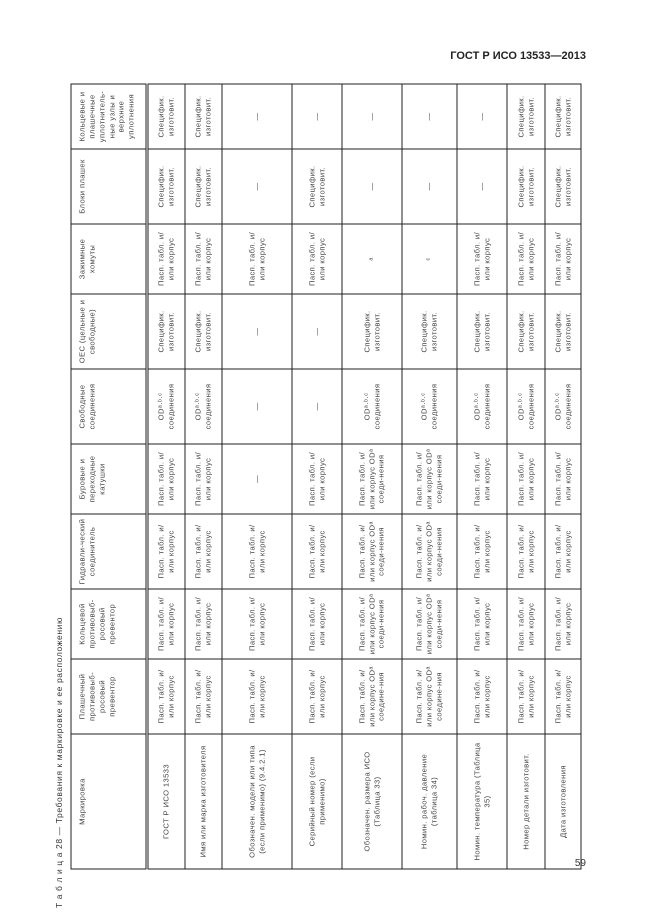  Describe the element at coordinates (109, 331) in the screenshot. I see `column-header: OEC (цельные и свободные)` at that location.